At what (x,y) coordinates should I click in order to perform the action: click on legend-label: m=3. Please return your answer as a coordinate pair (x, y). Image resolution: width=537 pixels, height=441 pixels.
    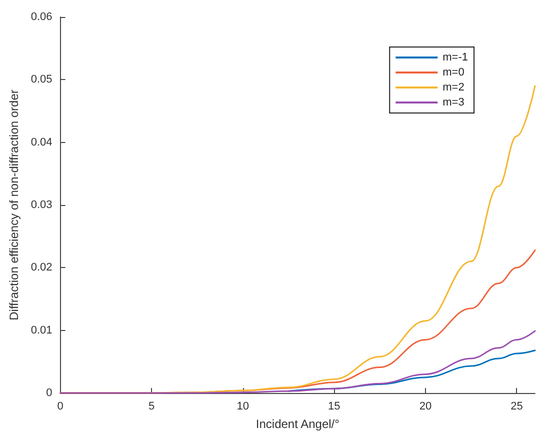
    Looking at the image, I should click on (453, 102).